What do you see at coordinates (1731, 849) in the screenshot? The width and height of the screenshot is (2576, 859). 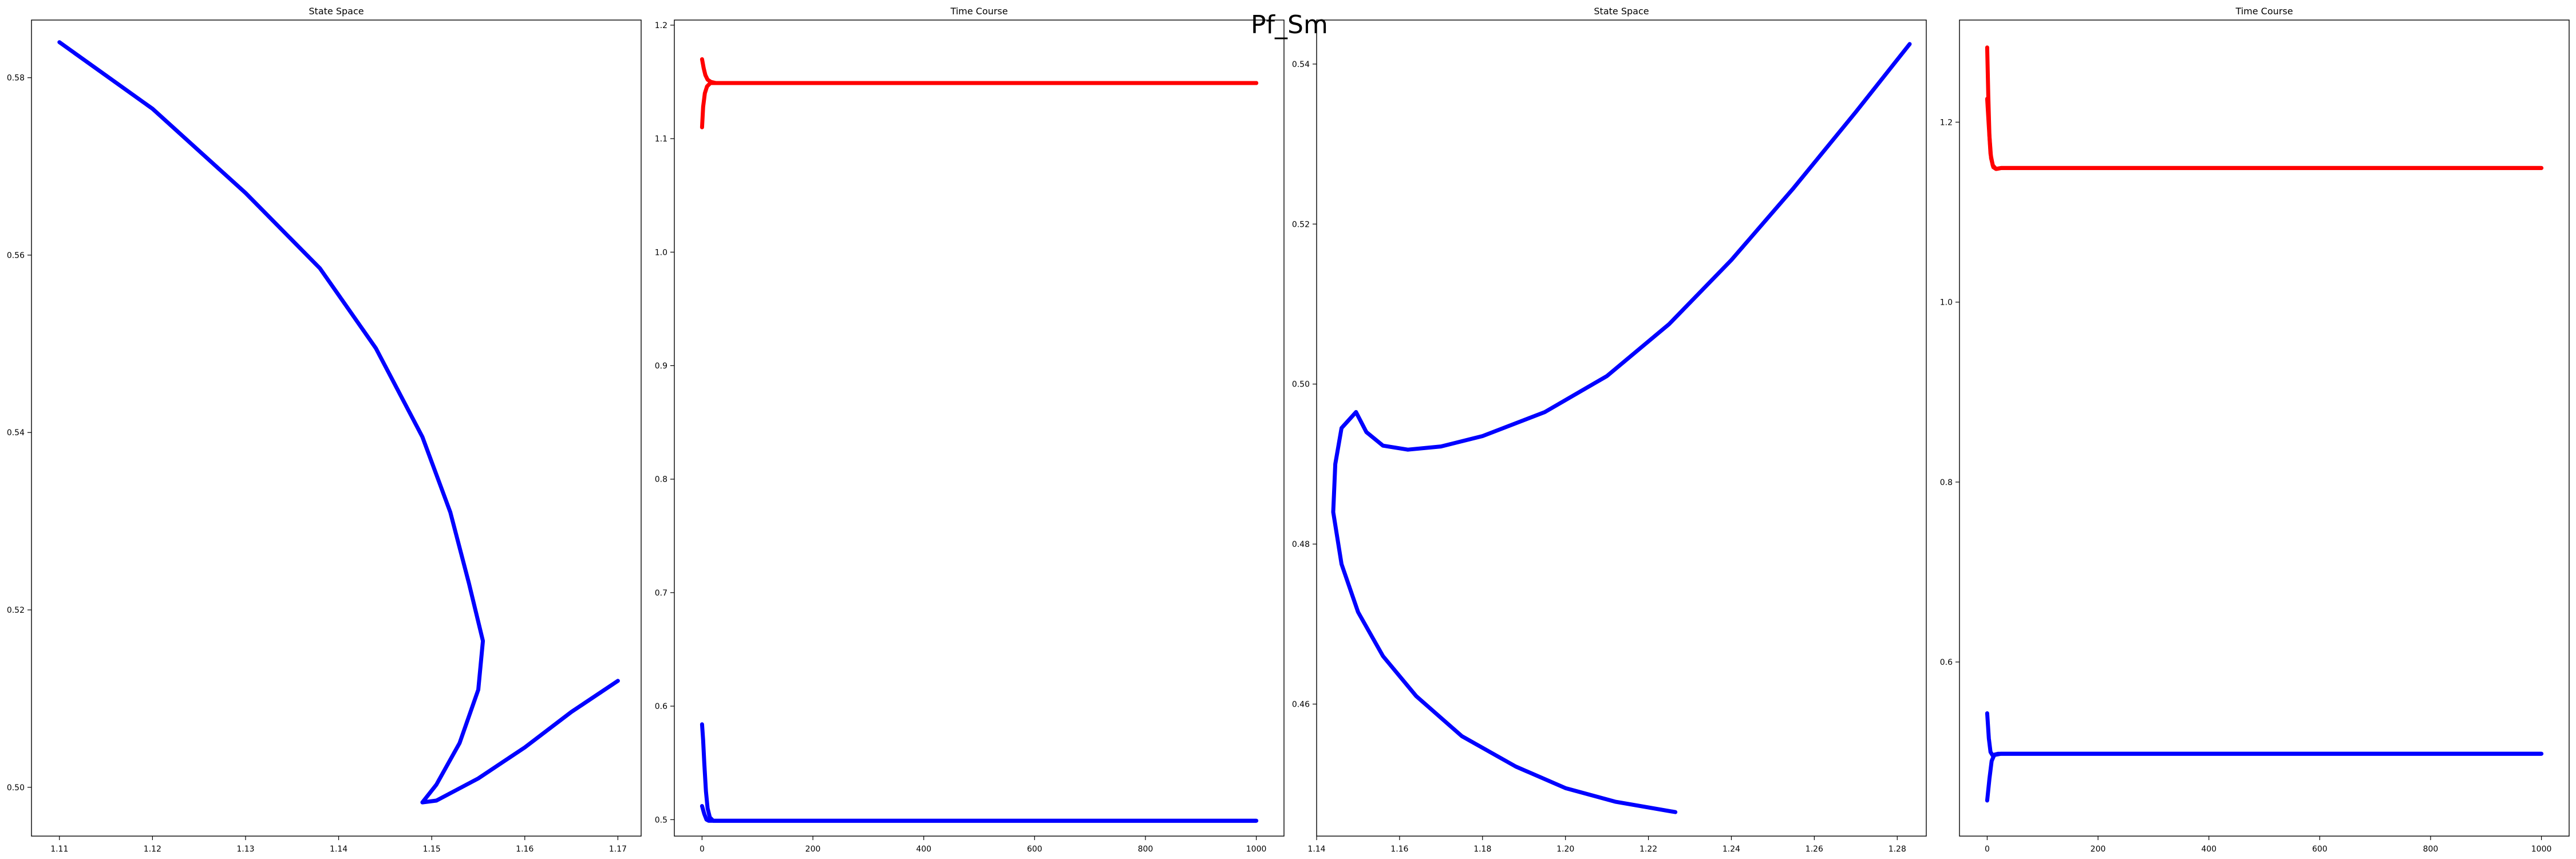 I see `x-tick-label: 1.24` at bounding box center [1731, 849].